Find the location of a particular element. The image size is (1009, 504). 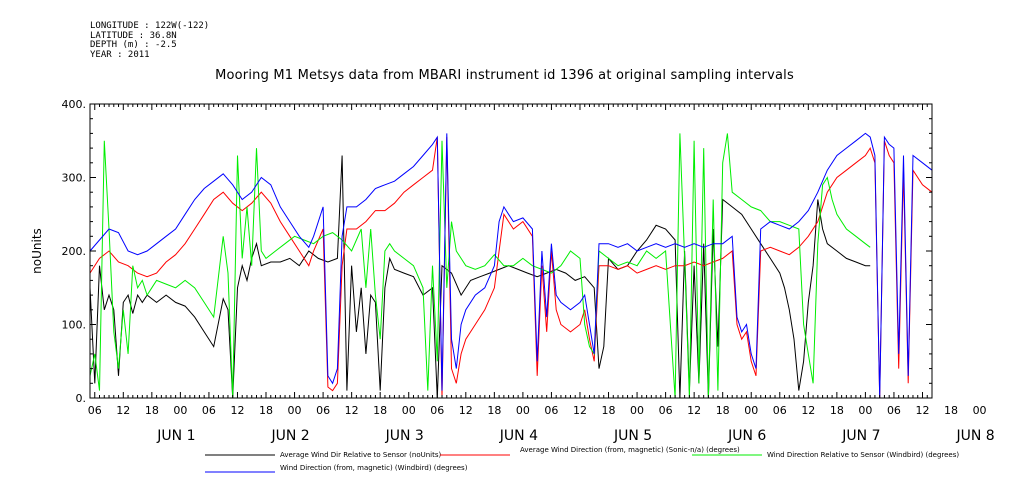

day-label: JUN 7 is located at coordinates (860, 436).